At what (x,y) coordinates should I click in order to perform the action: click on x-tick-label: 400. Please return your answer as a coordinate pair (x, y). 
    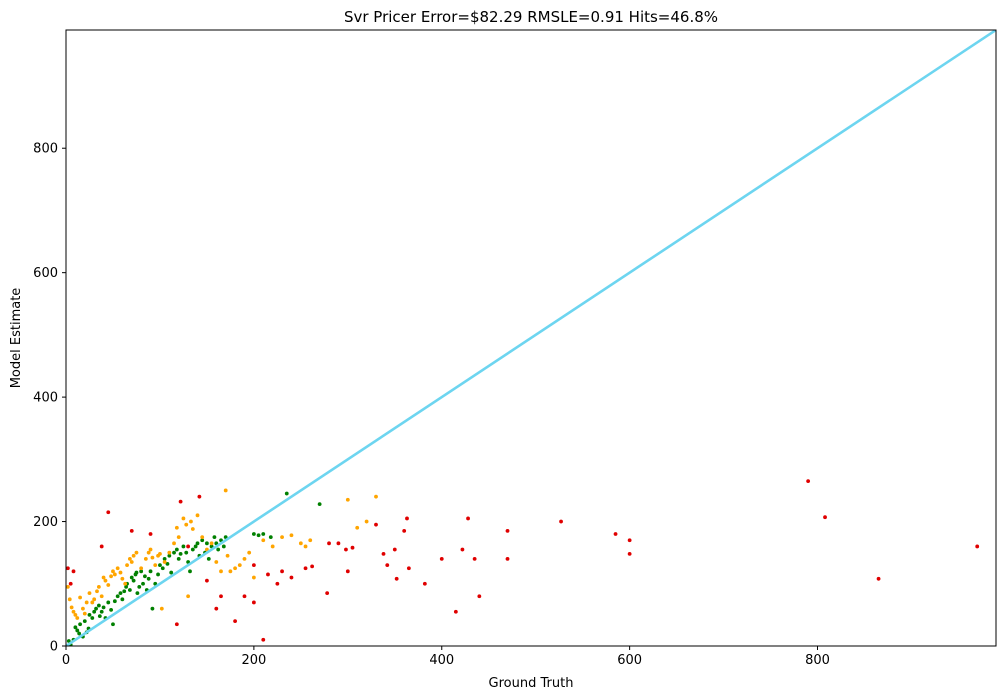
    Looking at the image, I should click on (441, 660).